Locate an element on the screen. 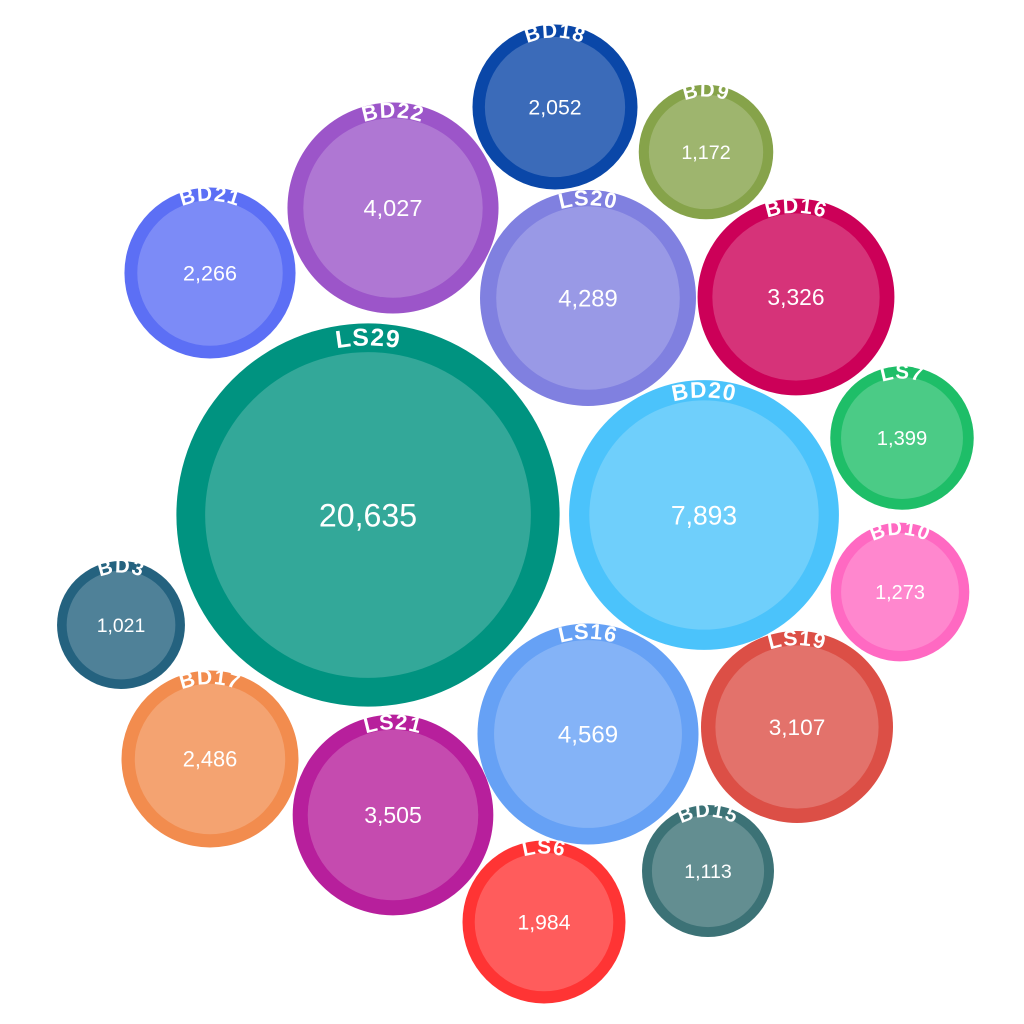  bubble-name-path: BD3 is located at coordinates (120, 568).